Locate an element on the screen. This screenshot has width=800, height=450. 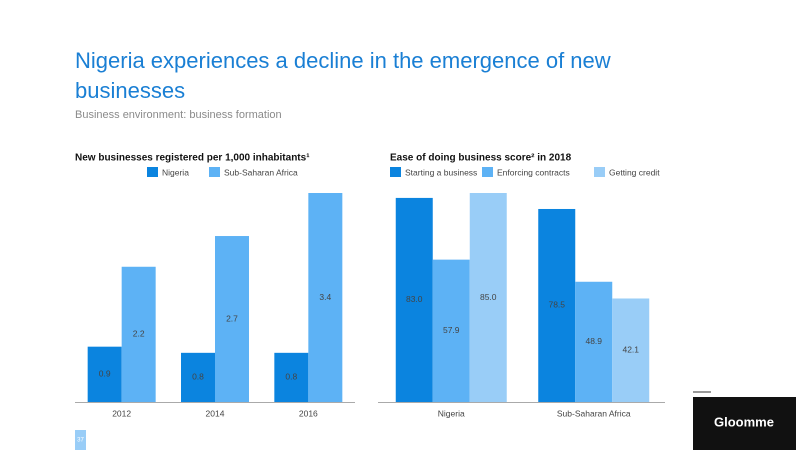
legend-label: Getting credit is located at coordinates (634, 172).